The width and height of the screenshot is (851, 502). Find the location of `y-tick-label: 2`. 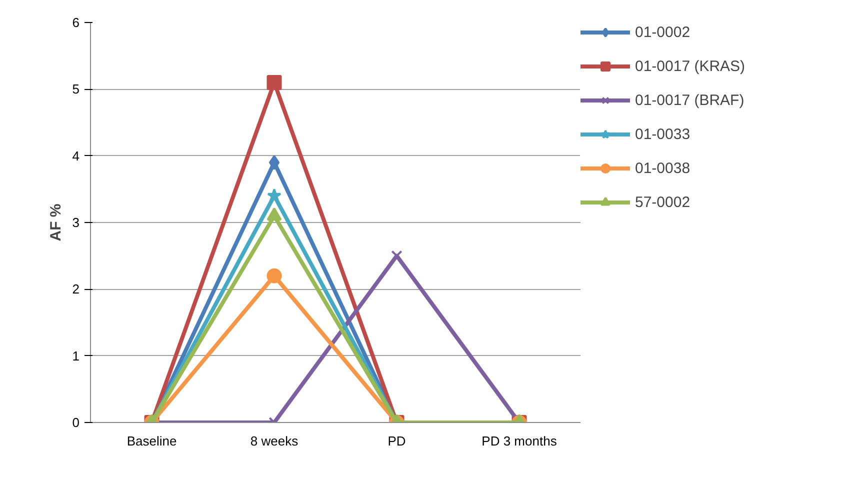

y-tick-label: 2 is located at coordinates (76, 289).